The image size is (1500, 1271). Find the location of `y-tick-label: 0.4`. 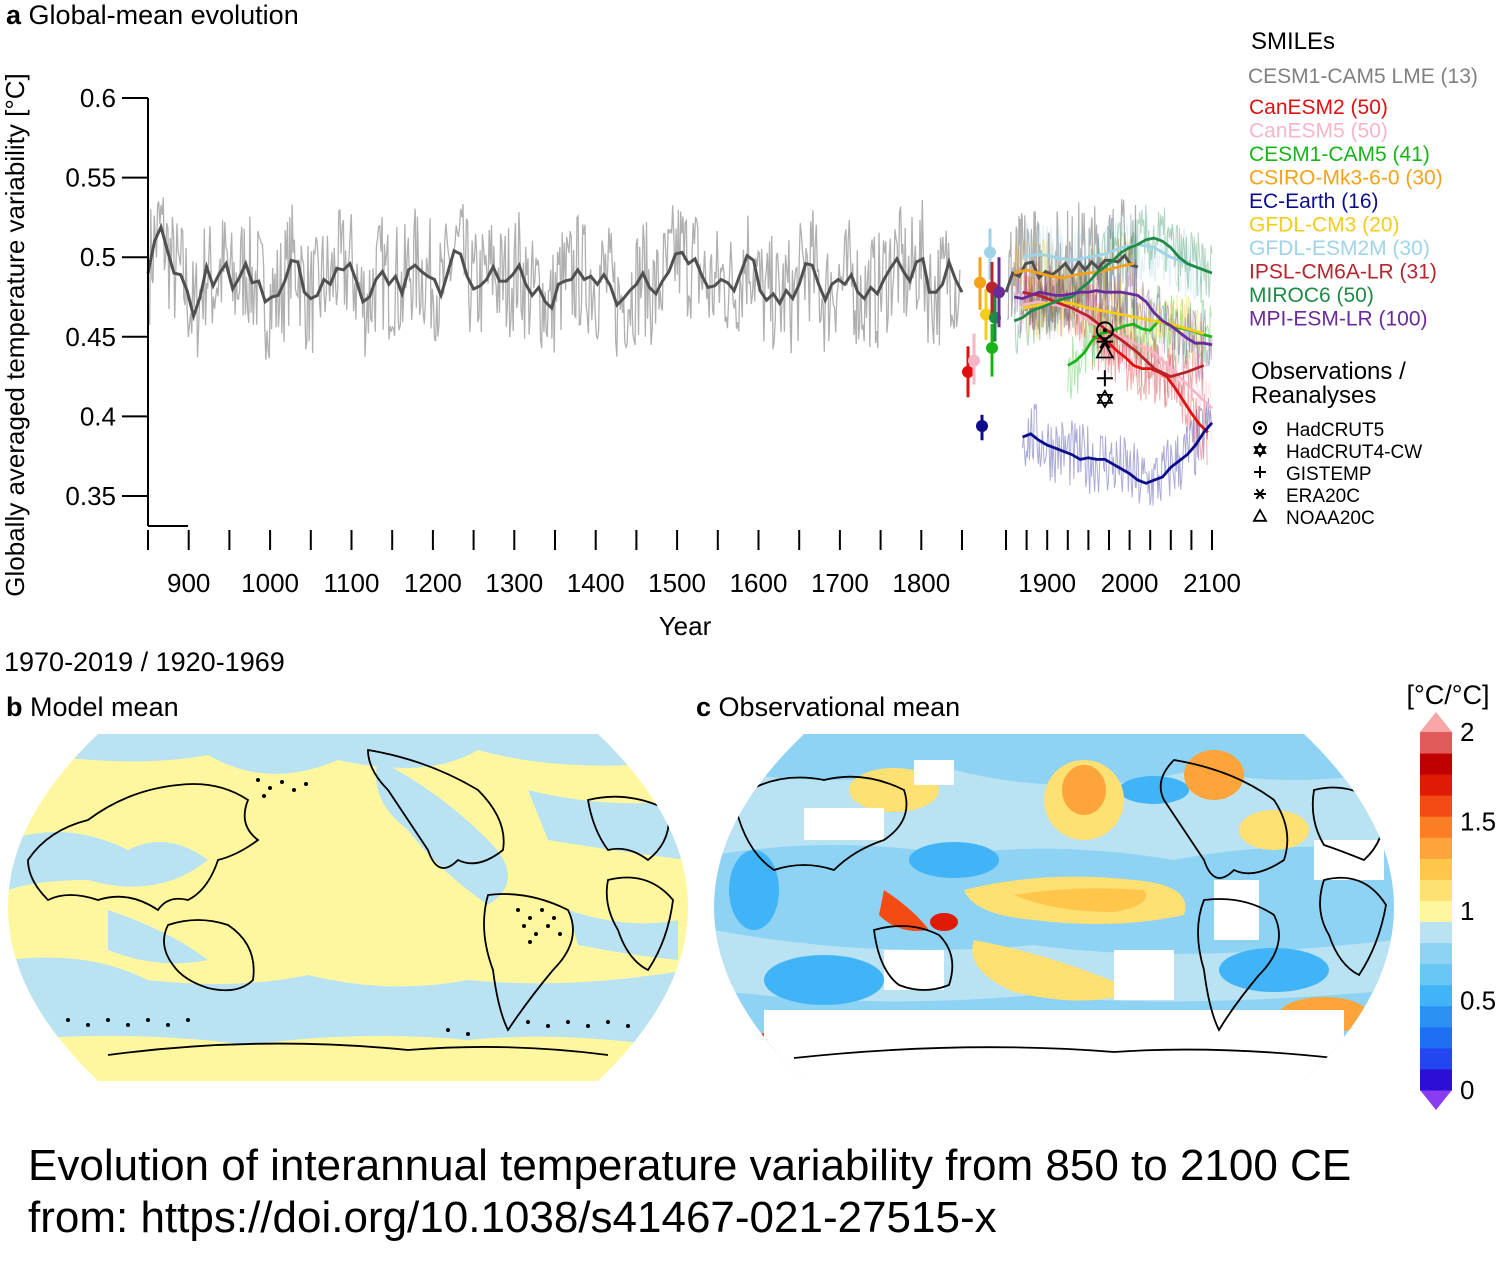

y-tick-label: 0.4 is located at coordinates (98, 416).